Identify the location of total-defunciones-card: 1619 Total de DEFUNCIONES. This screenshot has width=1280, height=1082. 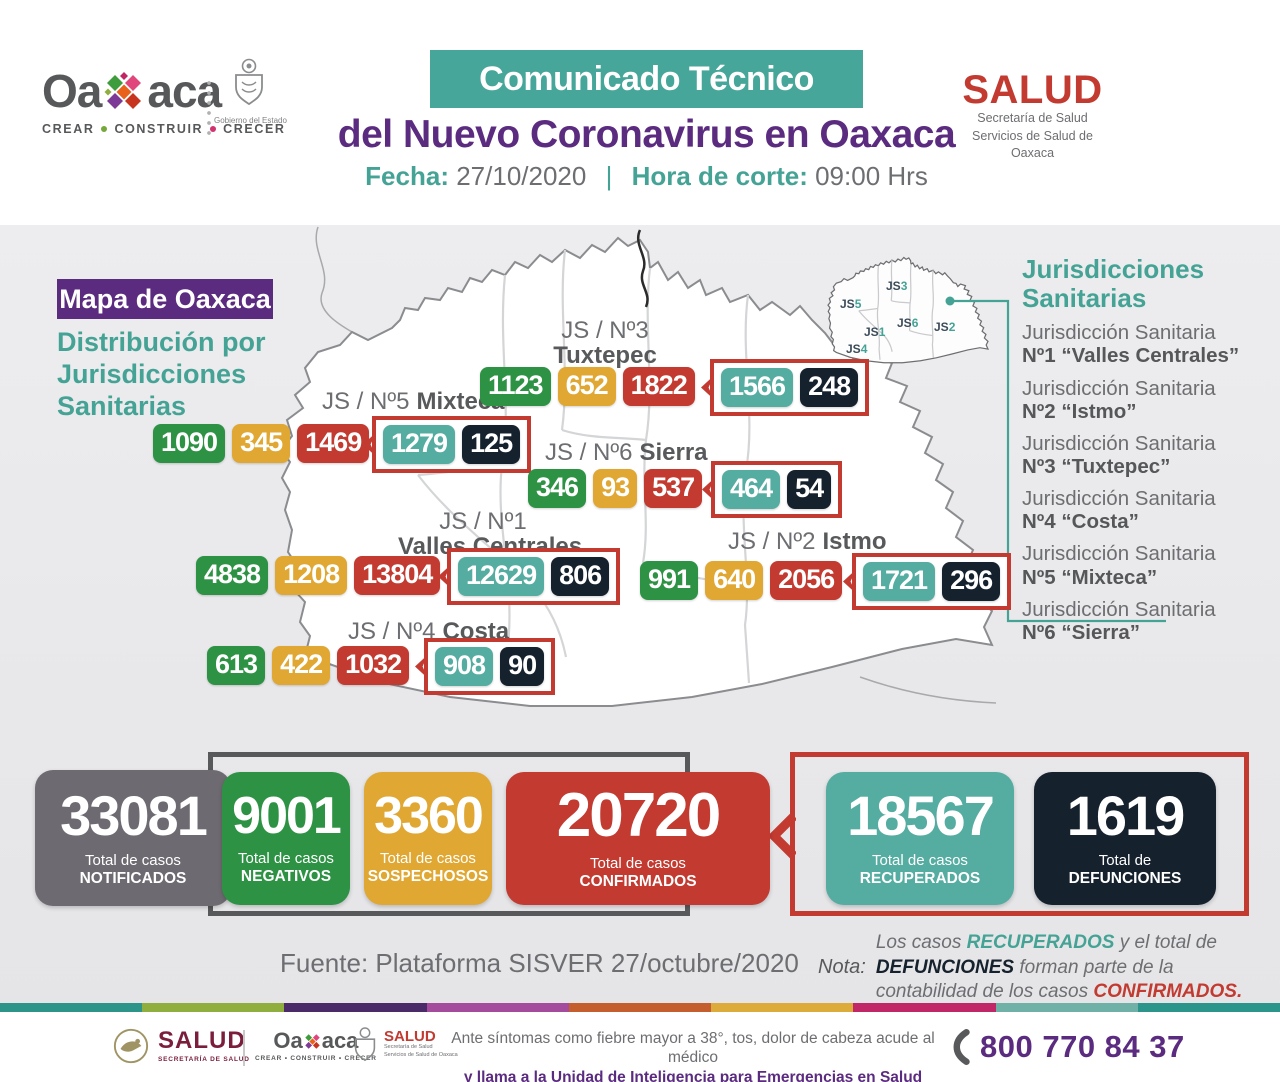
(1125, 838).